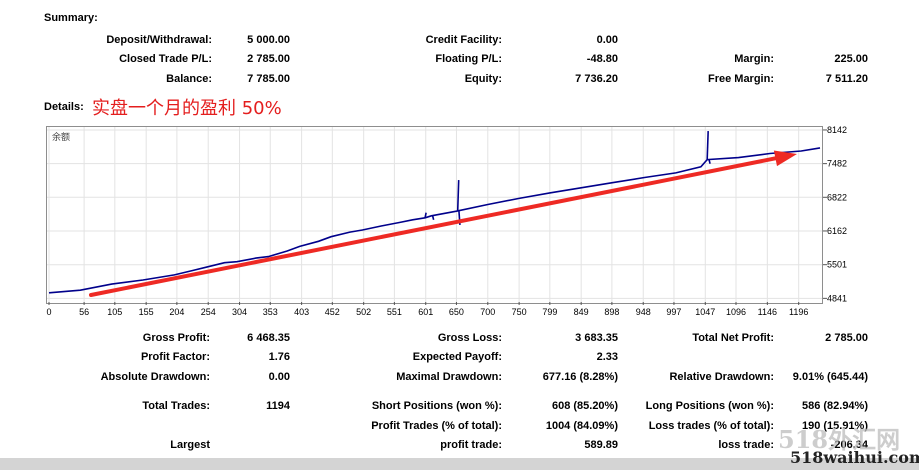 Image resolution: width=919 pixels, height=470 pixels. Describe the element at coordinates (709, 406) in the screenshot. I see `long-positions-label: Long Positions (won %):` at that location.